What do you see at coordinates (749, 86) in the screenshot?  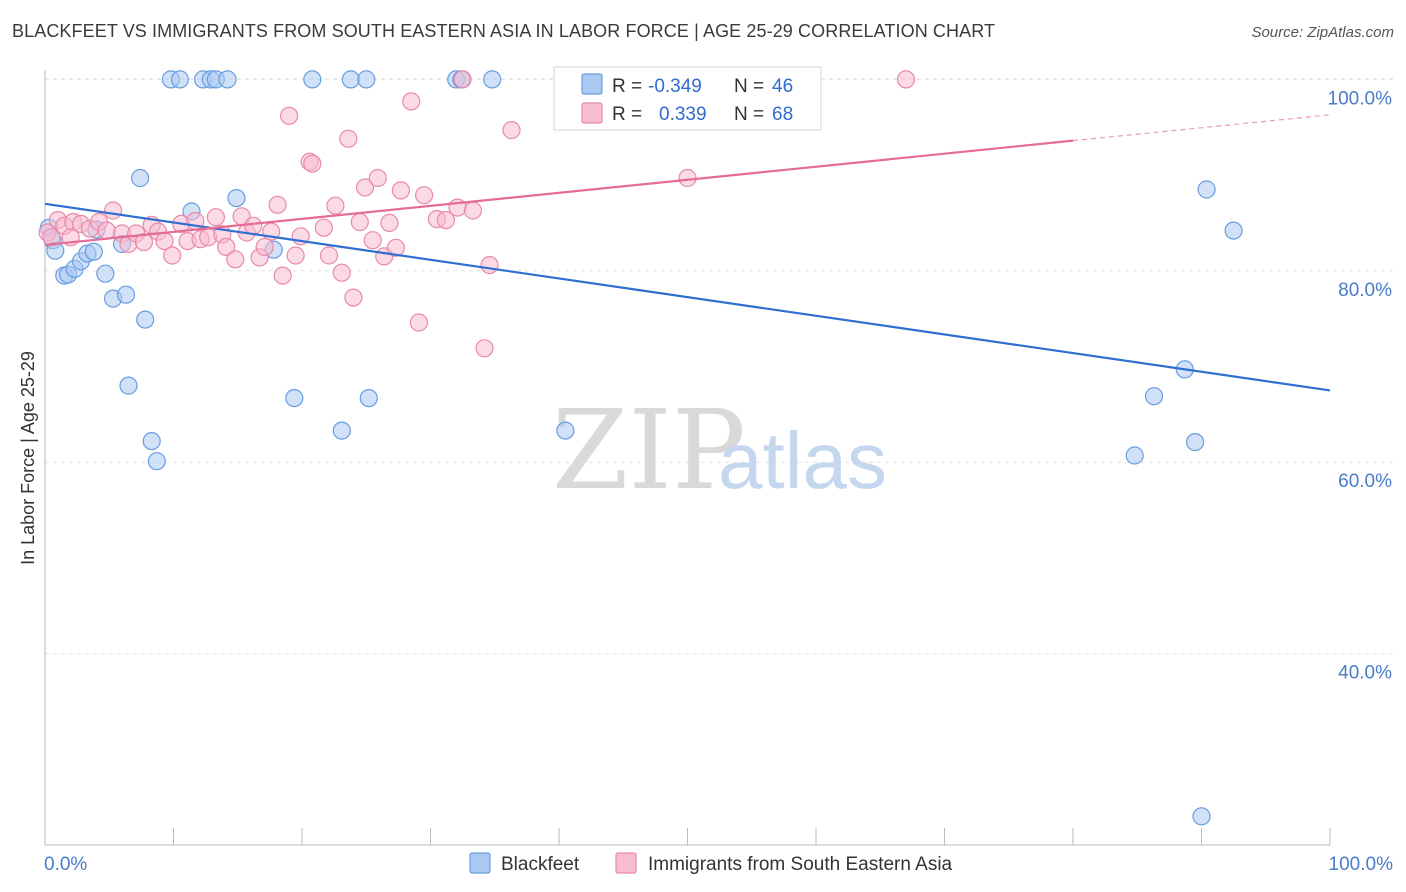 I see `legend-n-label-0: N =` at bounding box center [749, 86].